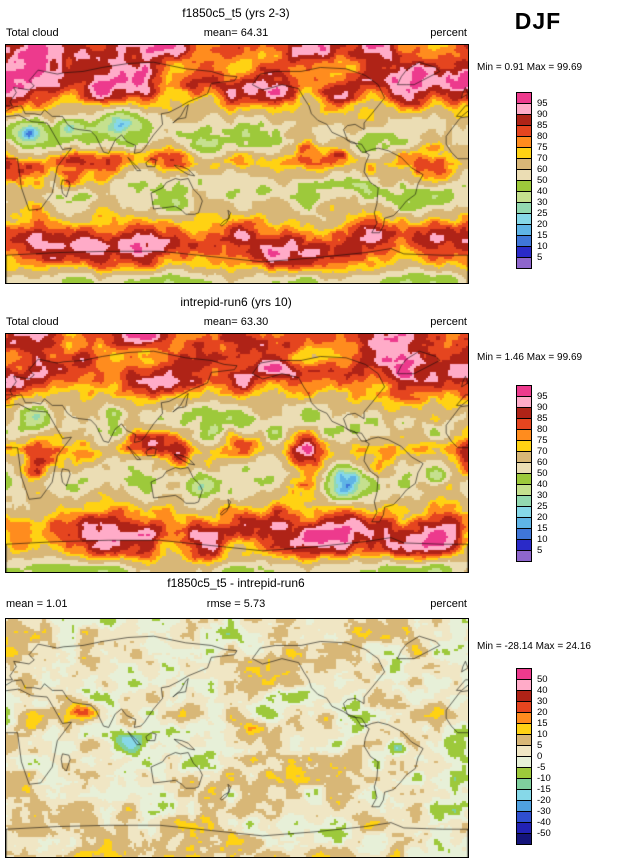 The width and height of the screenshot is (618, 861). Describe the element at coordinates (236, 583) in the screenshot. I see `panel3-title: f1850c5_t5 - intrepid-run6` at that location.